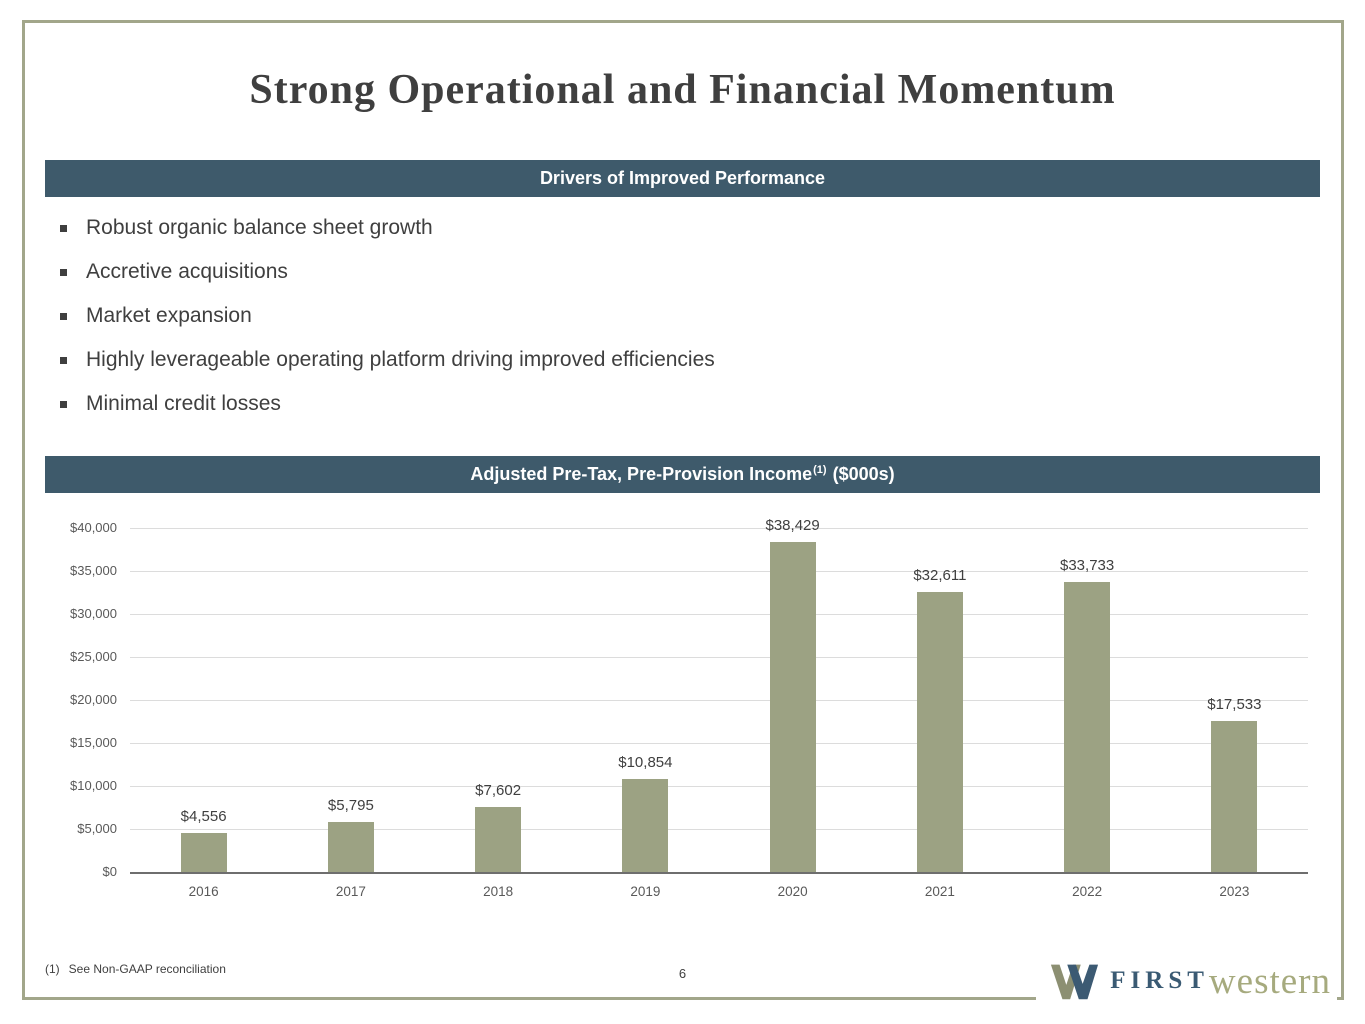 This screenshot has width=1365, height=1024. Describe the element at coordinates (93, 613) in the screenshot. I see `y-tick-label: $30,000` at that location.